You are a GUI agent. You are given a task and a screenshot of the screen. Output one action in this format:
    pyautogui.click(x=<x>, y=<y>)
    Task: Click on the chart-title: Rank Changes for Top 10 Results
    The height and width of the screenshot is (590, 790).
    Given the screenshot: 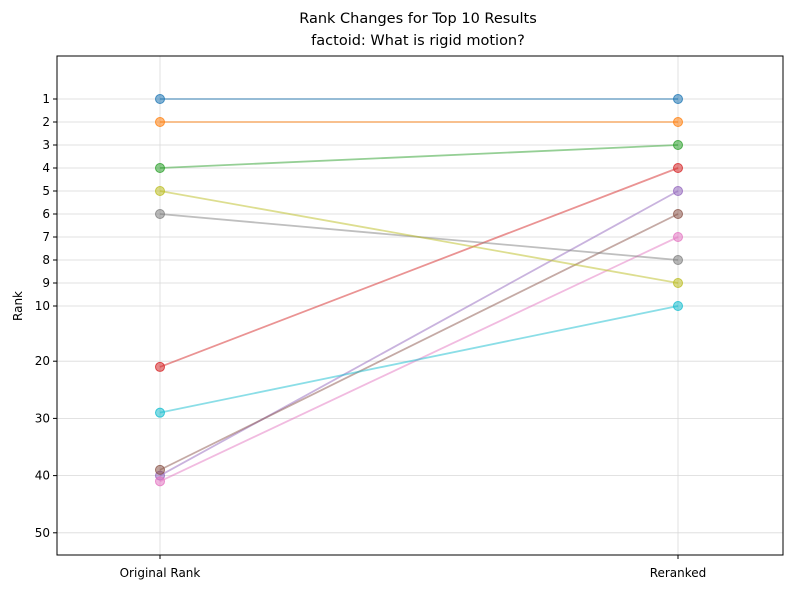 What is the action you would take?
    pyautogui.click(x=418, y=19)
    